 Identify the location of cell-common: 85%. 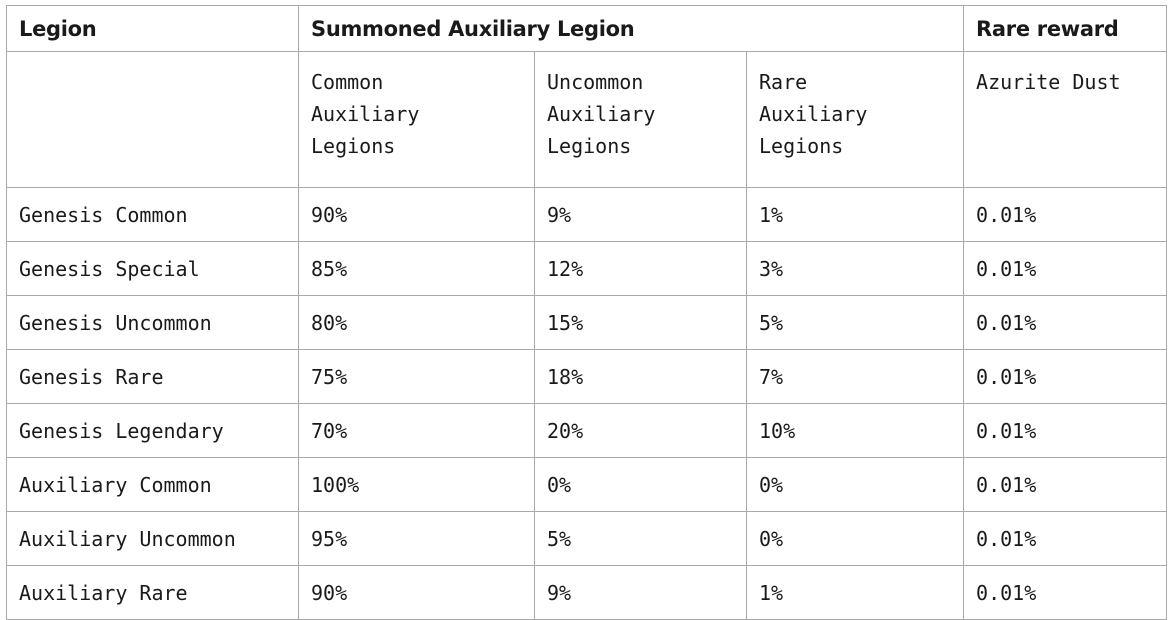
(416, 268).